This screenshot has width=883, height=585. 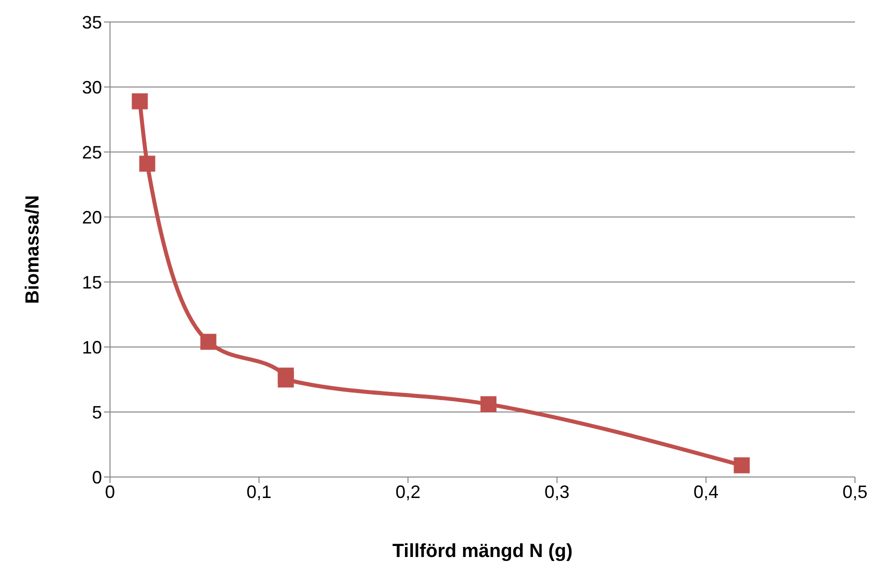 I want to click on y-tick-label: 15, so click(x=92, y=282).